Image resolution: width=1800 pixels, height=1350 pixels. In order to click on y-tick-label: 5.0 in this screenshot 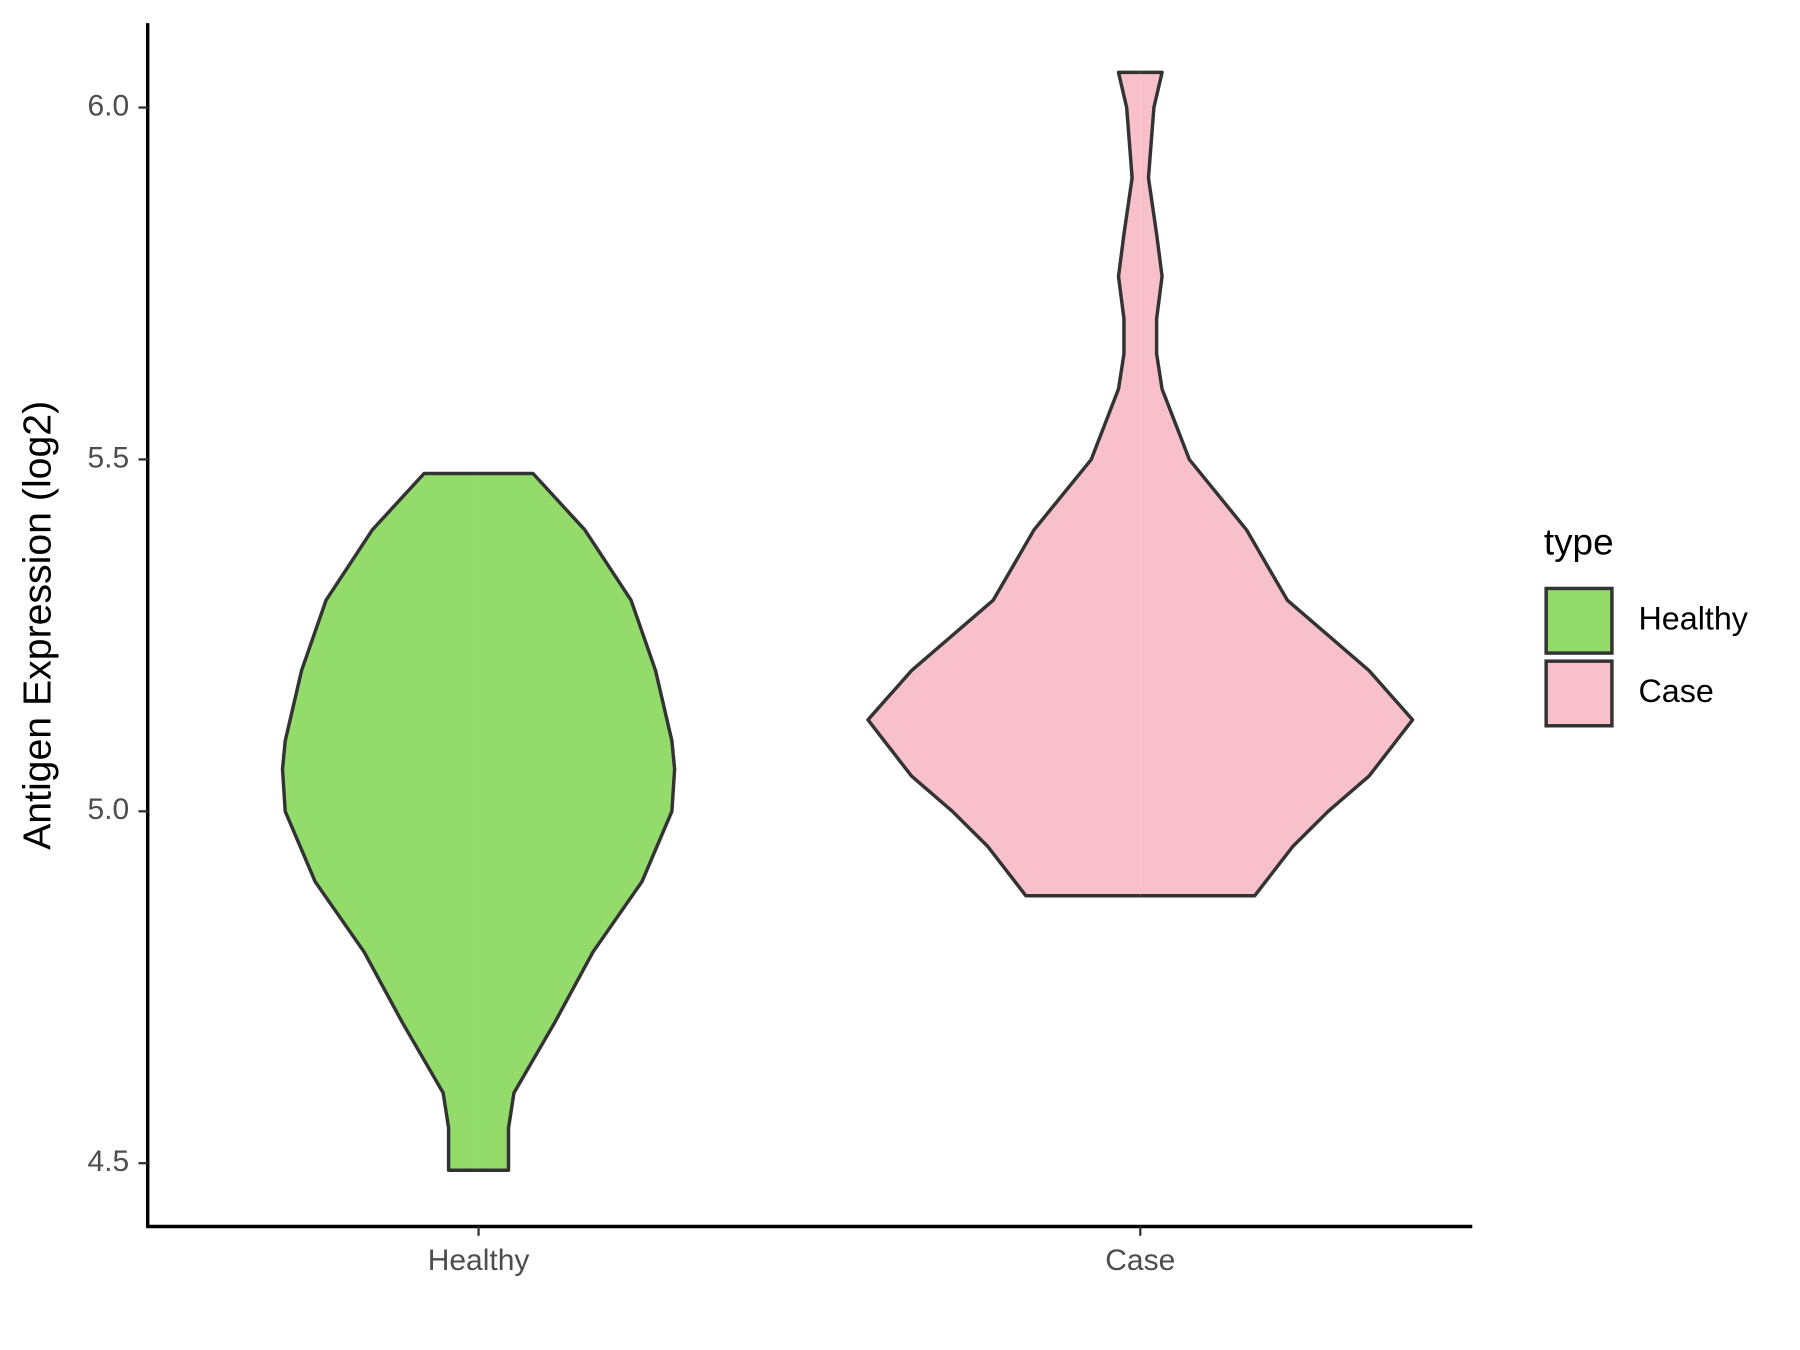, I will do `click(109, 809)`.